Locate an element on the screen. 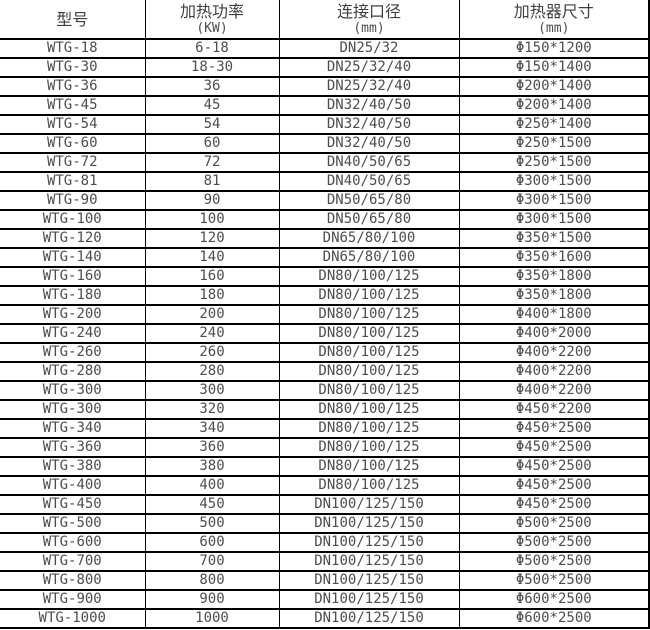  size-cell: Φ250*1400 is located at coordinates (554, 124).